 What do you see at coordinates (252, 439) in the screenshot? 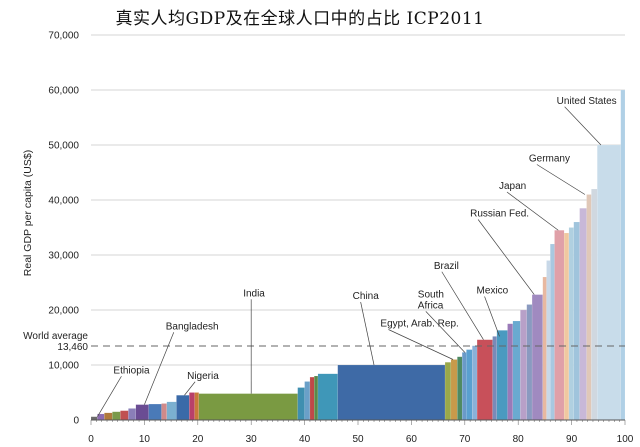
I see `x-tick-label: 30` at bounding box center [252, 439].